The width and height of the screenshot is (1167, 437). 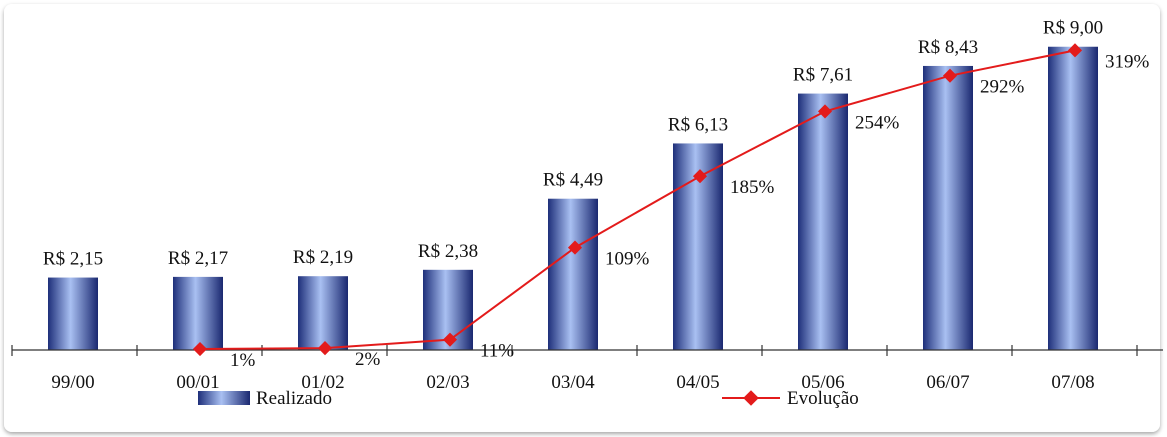 I want to click on legend-label-realizado: Realizado, so click(x=294, y=398).